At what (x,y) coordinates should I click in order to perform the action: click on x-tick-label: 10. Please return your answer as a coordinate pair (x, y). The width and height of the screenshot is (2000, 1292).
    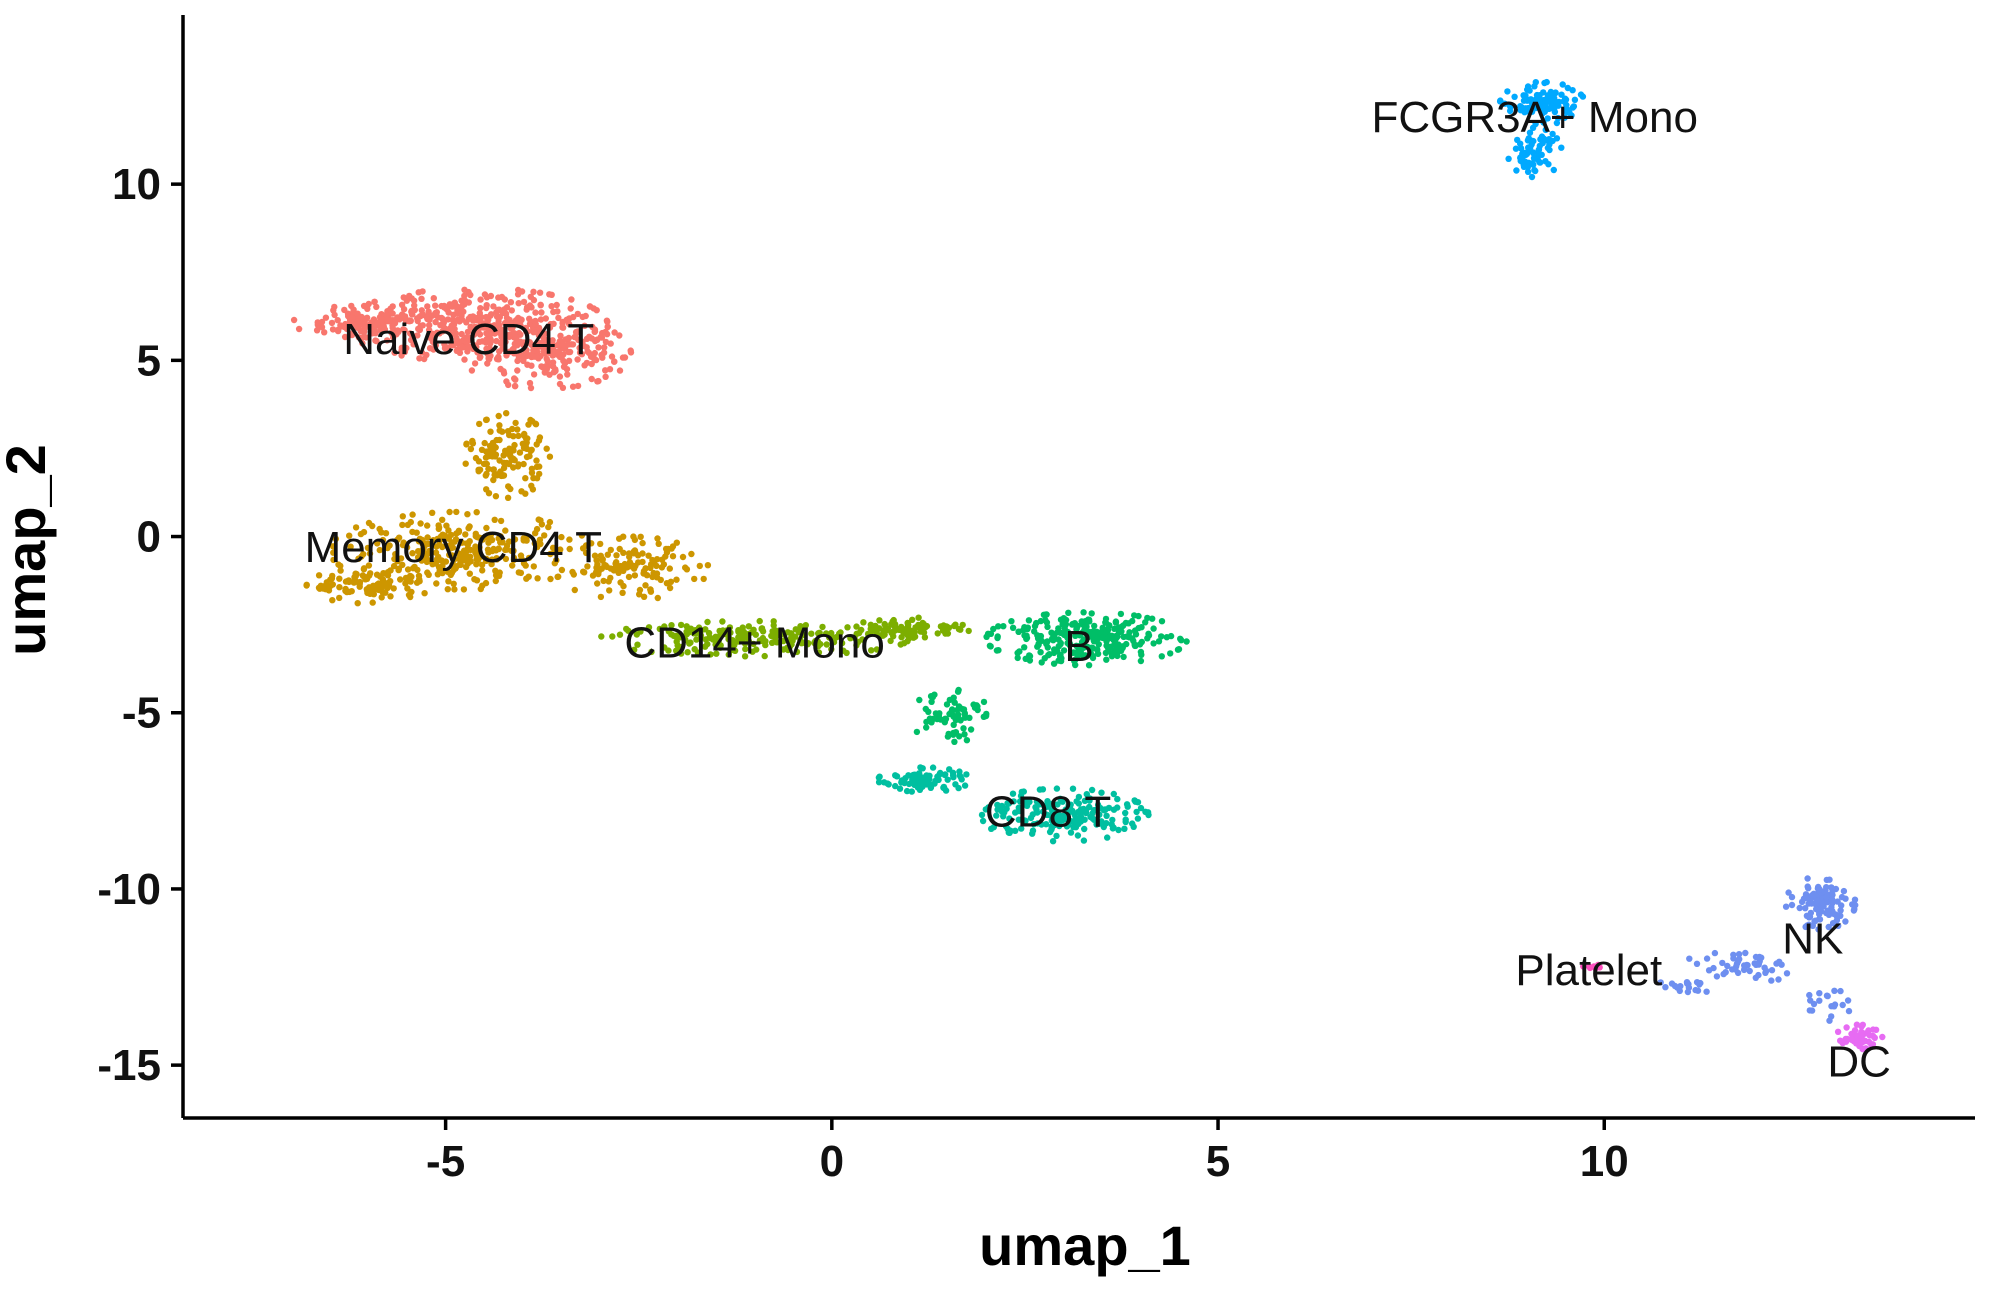
    Looking at the image, I should click on (1604, 1161).